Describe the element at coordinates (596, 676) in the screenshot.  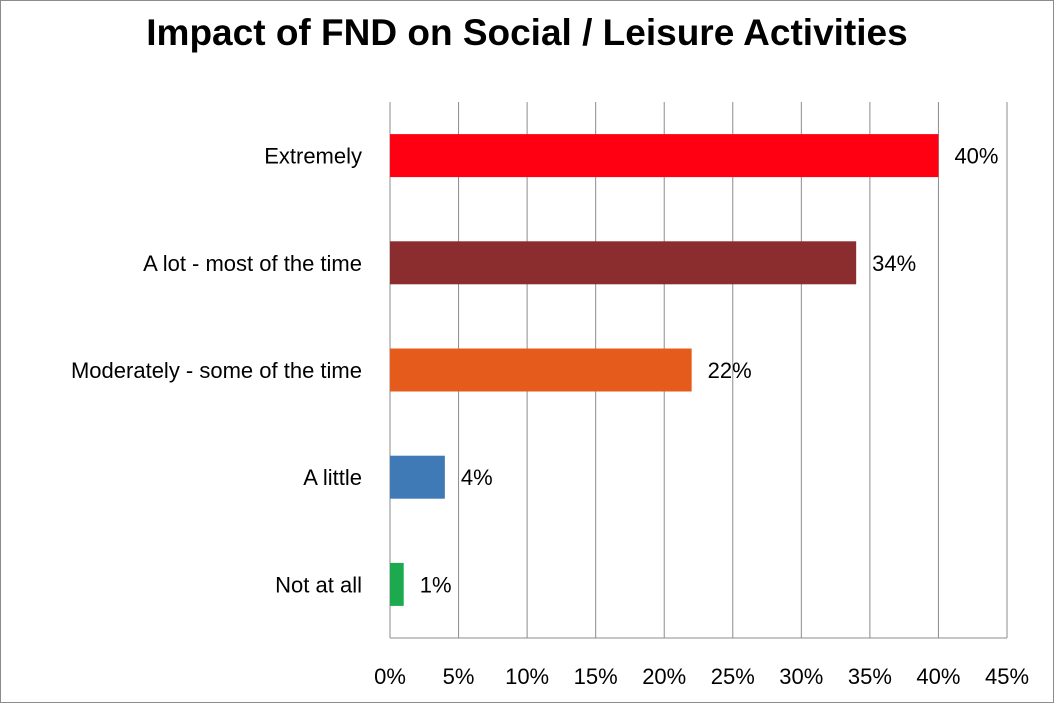
I see `x-tick-label-3: 15%` at that location.